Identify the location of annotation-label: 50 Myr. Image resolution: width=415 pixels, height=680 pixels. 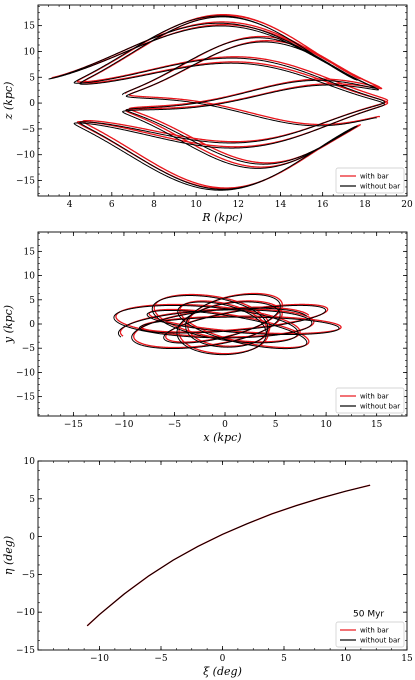
(368, 615).